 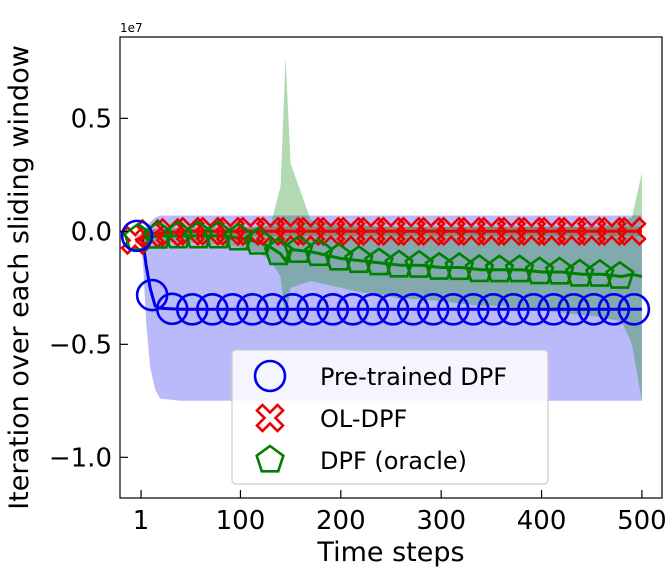 What do you see at coordinates (441, 521) in the screenshot?
I see `x-tick-label-3: 300` at bounding box center [441, 521].